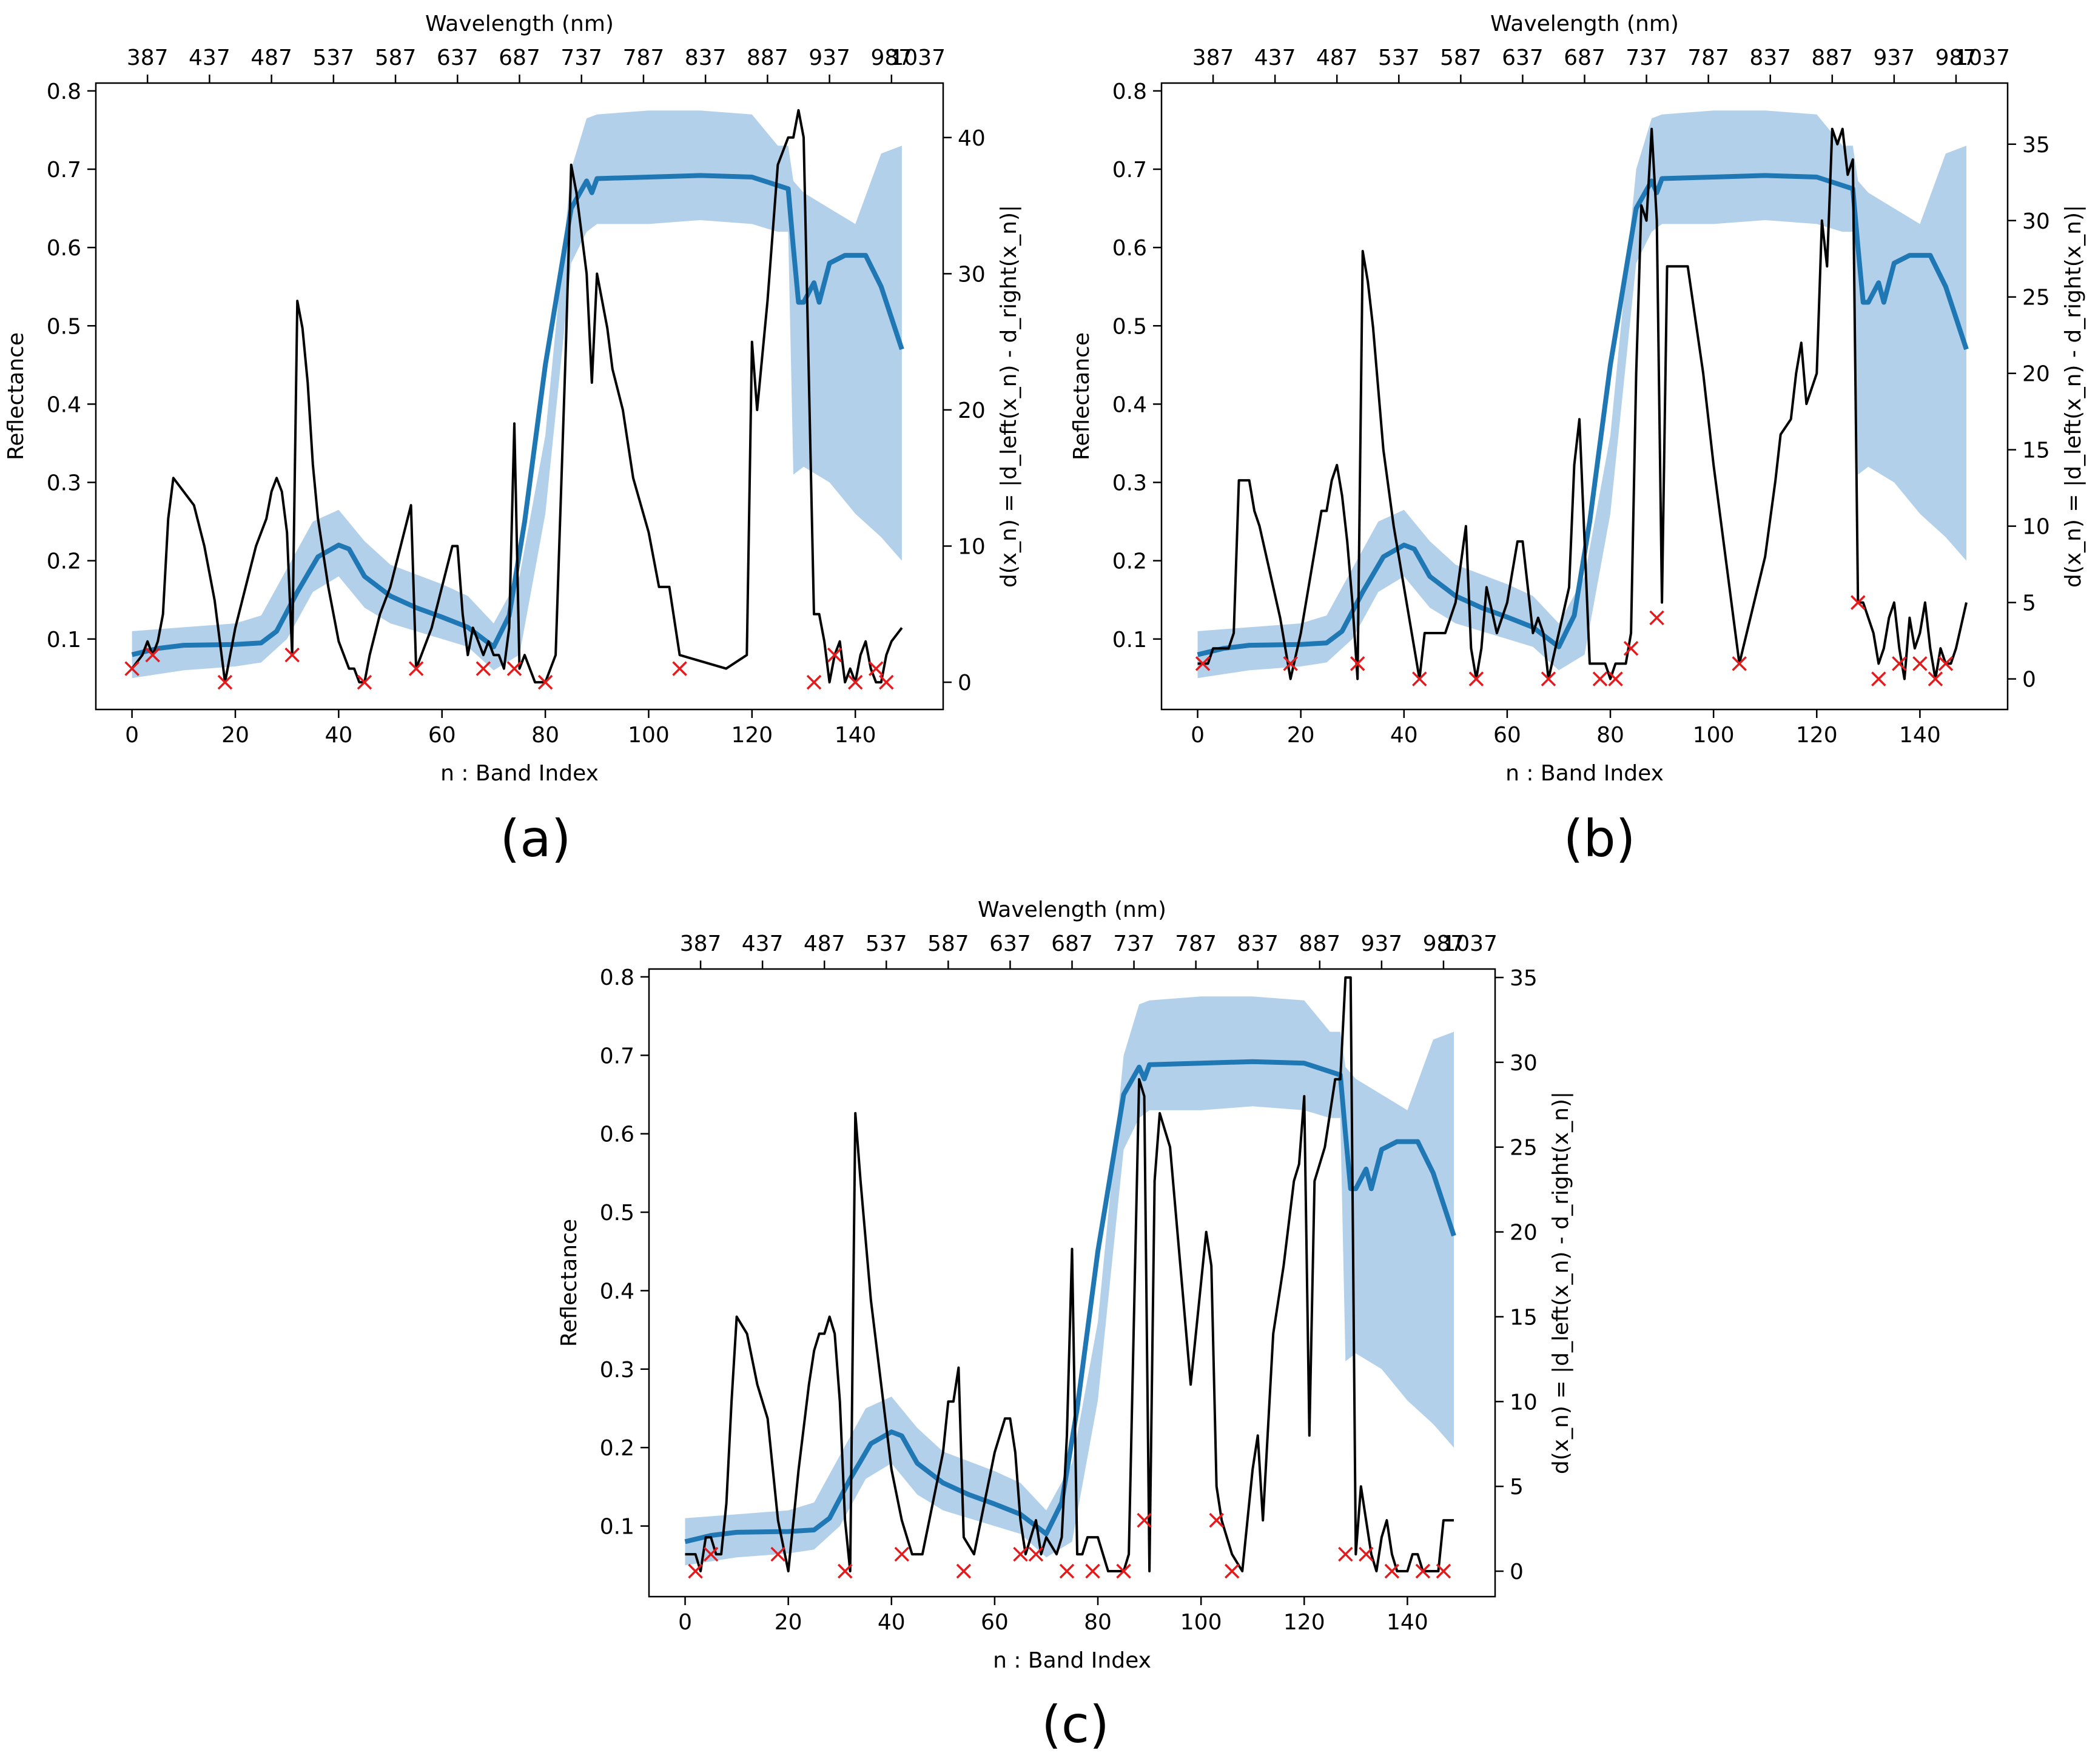 The width and height of the screenshot is (2098, 1764). I want to click on x-tick-label: 120, so click(1817, 736).